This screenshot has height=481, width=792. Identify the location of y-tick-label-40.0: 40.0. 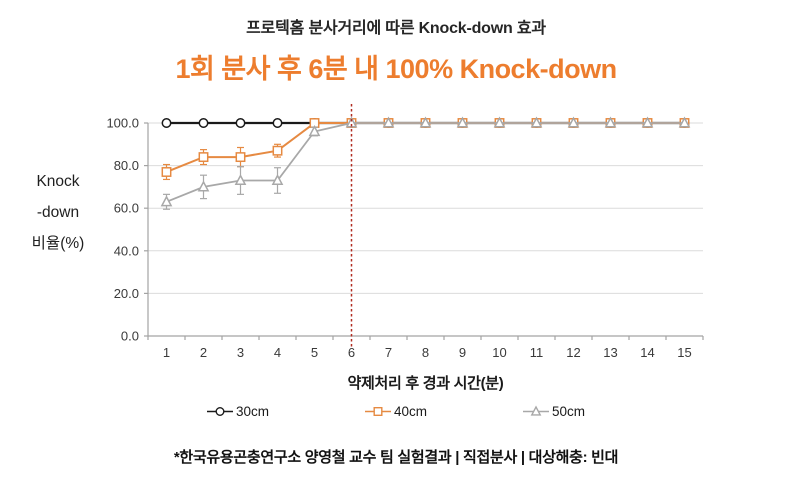
(126, 250).